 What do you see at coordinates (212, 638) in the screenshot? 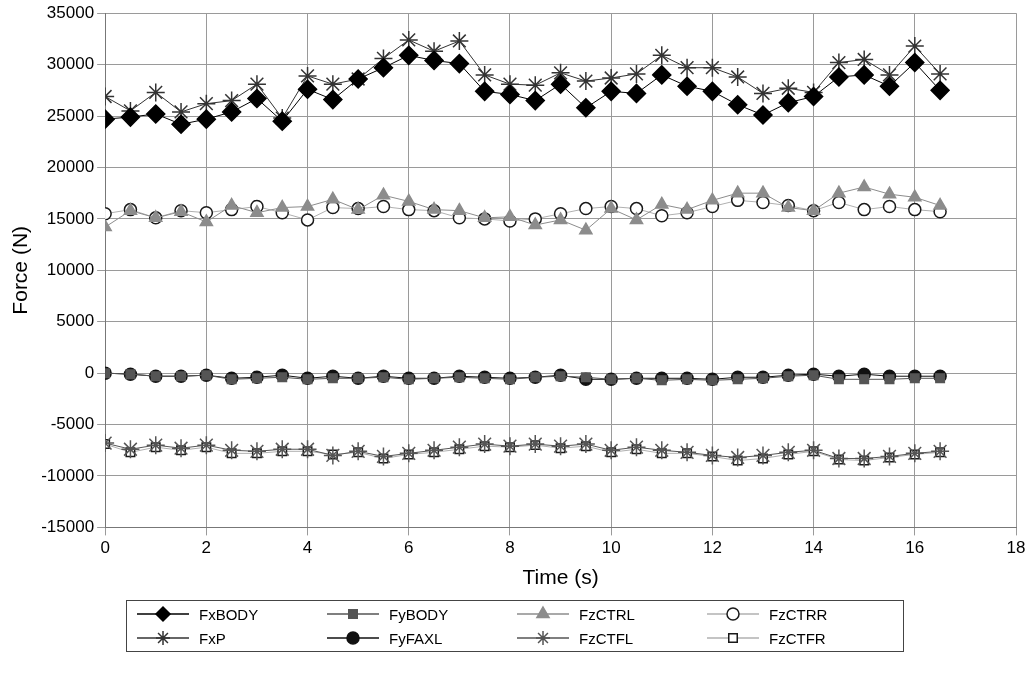
I see `legend-label: FxP` at bounding box center [212, 638].